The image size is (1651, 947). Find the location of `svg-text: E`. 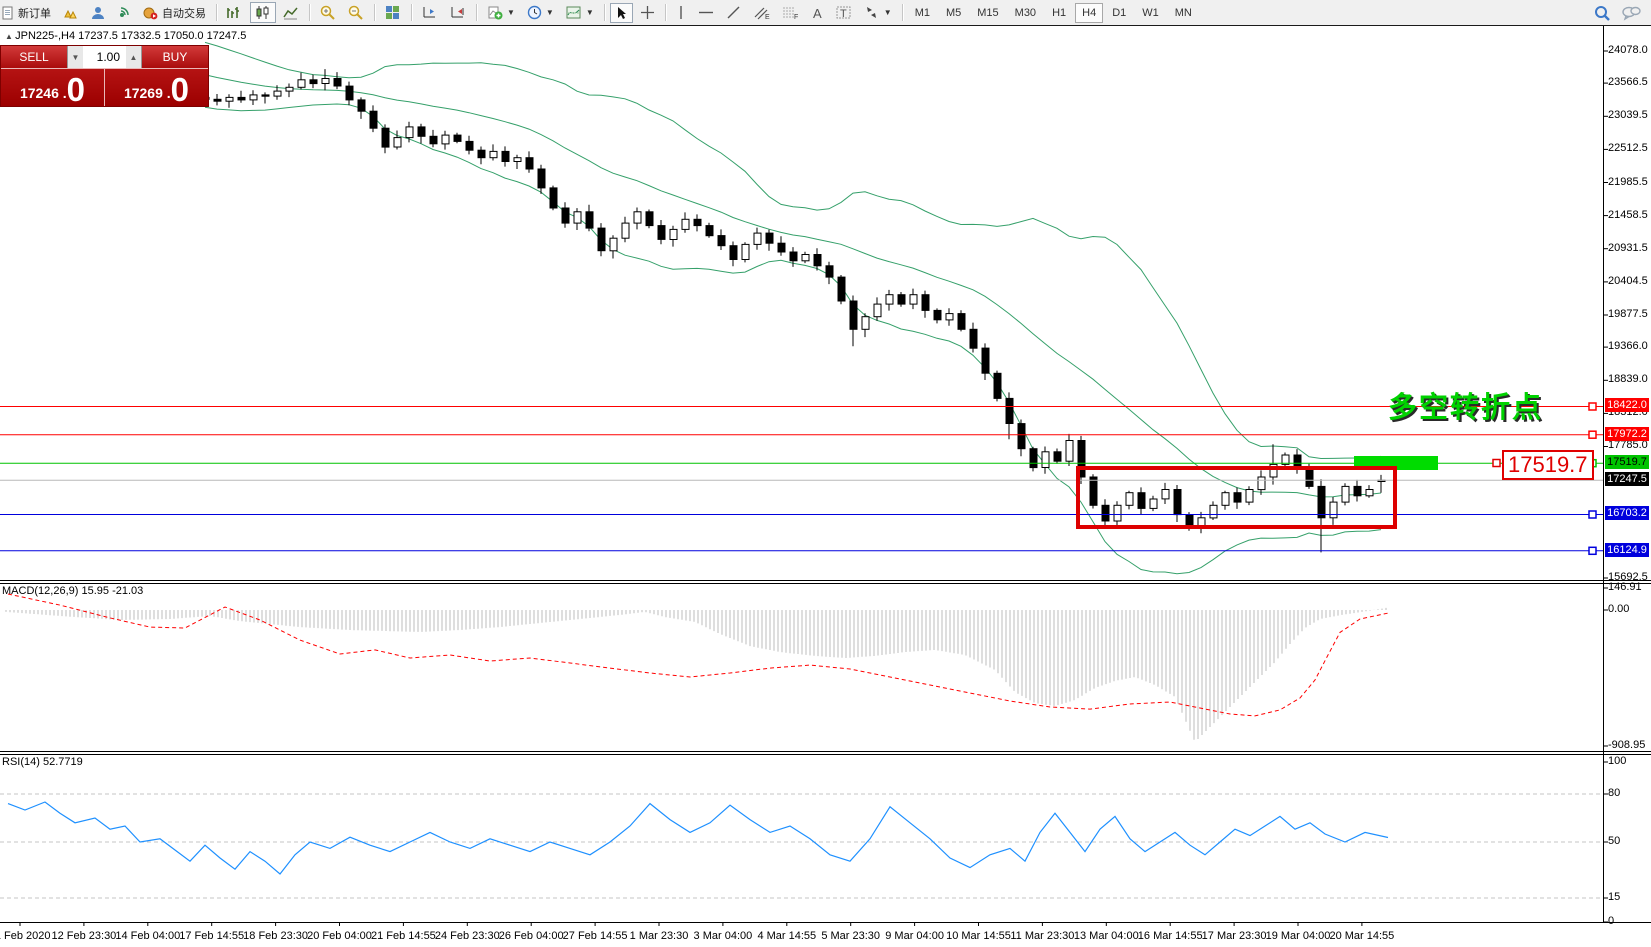

svg-text: E is located at coordinates (767, 17).